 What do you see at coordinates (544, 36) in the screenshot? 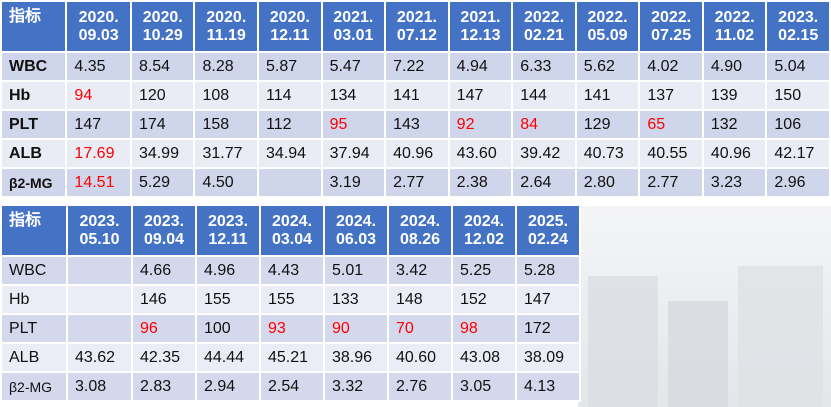
I see `date-day: 02.21` at bounding box center [544, 36].